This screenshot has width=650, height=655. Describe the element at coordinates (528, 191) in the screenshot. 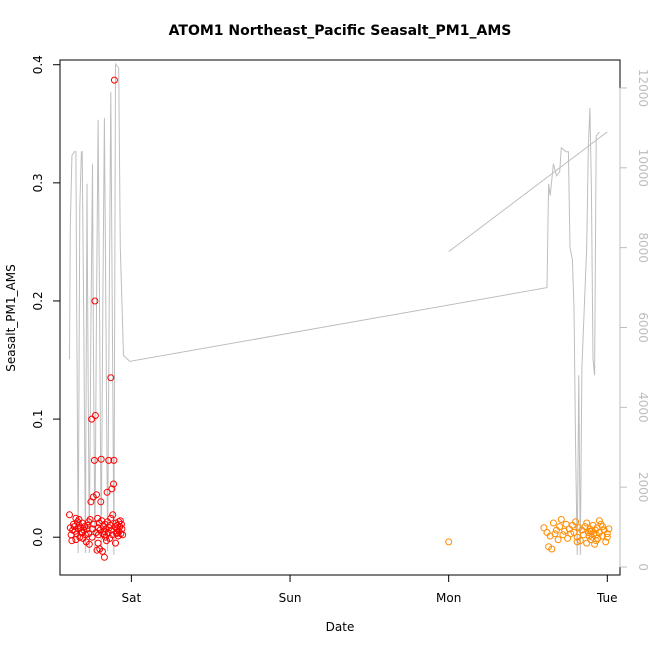

I see `line-series-segment` at that location.